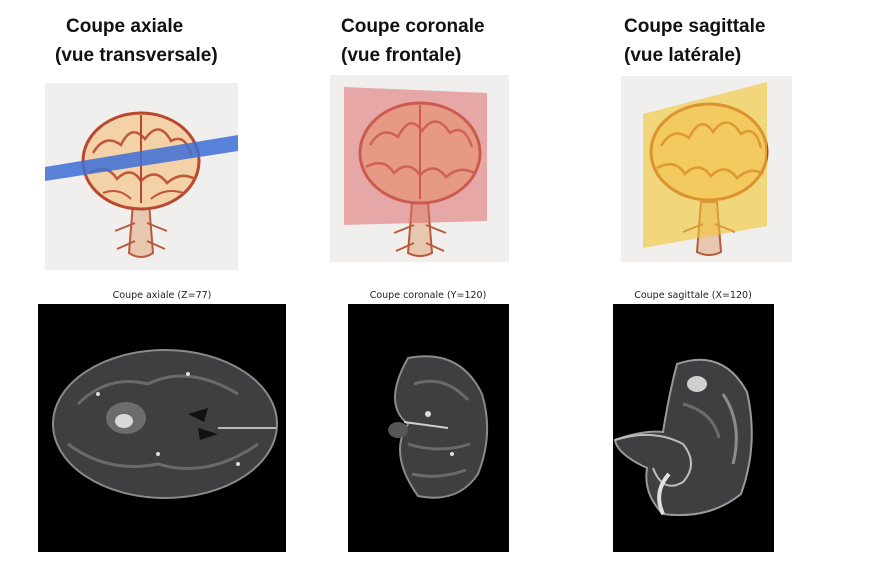 This screenshot has height=574, width=871. Describe the element at coordinates (136, 55) in the screenshot. I see `axial-heading-line2: (vue transversale)` at that location.